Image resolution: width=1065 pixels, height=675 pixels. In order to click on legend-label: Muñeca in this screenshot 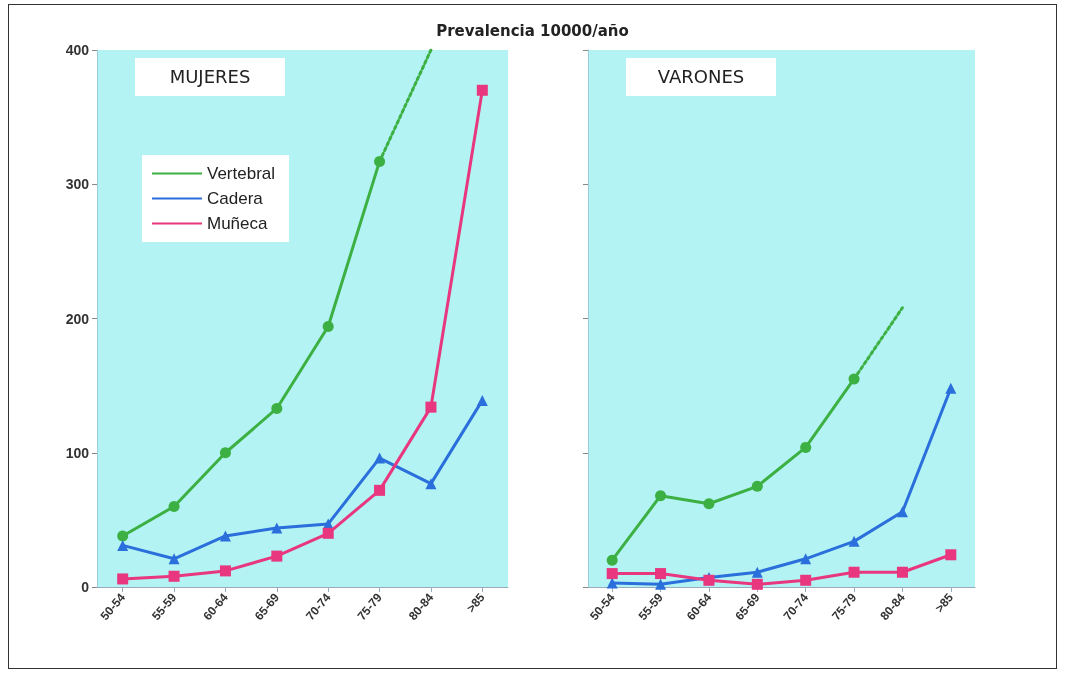, I will do `click(238, 223)`.